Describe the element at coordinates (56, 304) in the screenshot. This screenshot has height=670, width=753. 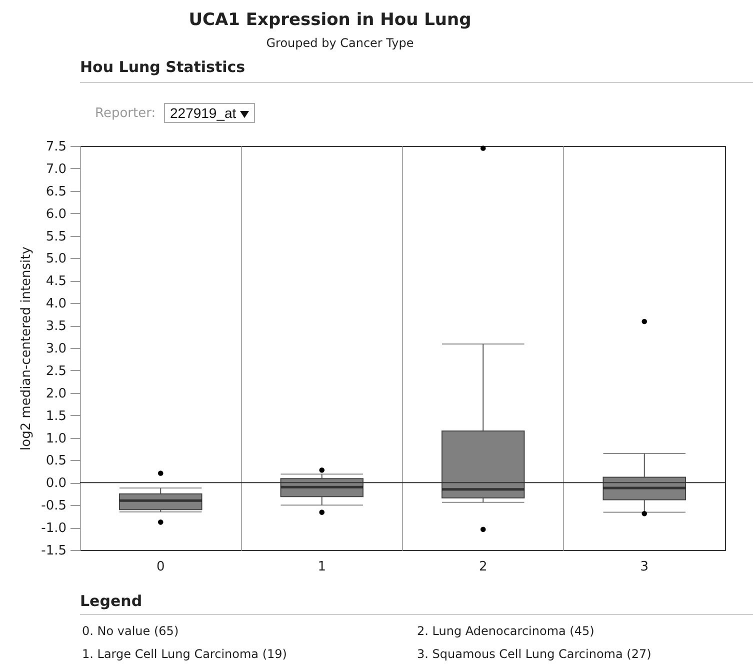
I see `y-tick-label: 4.0` at that location.